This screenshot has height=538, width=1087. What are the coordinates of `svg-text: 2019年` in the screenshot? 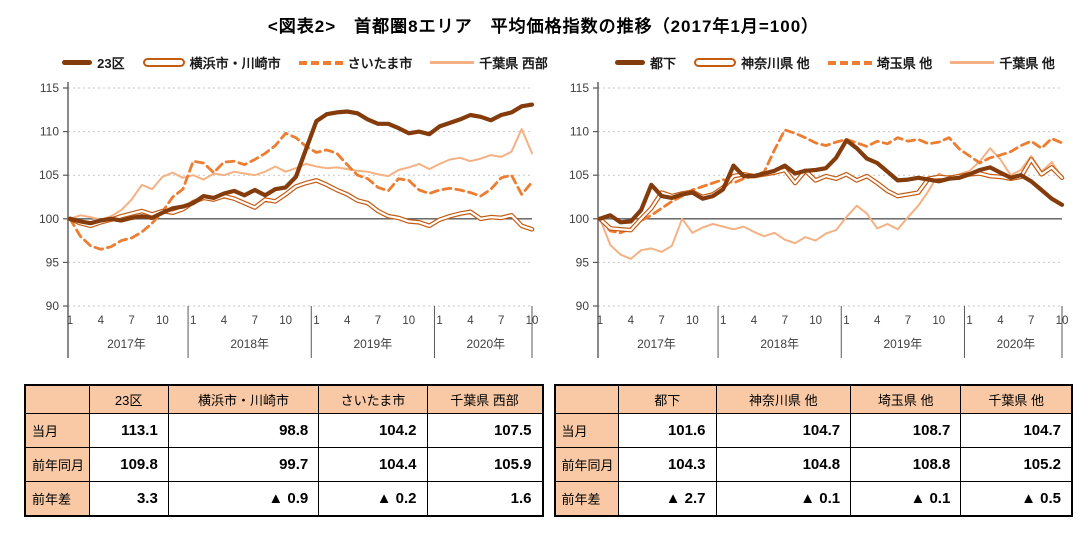 It's located at (903, 344).